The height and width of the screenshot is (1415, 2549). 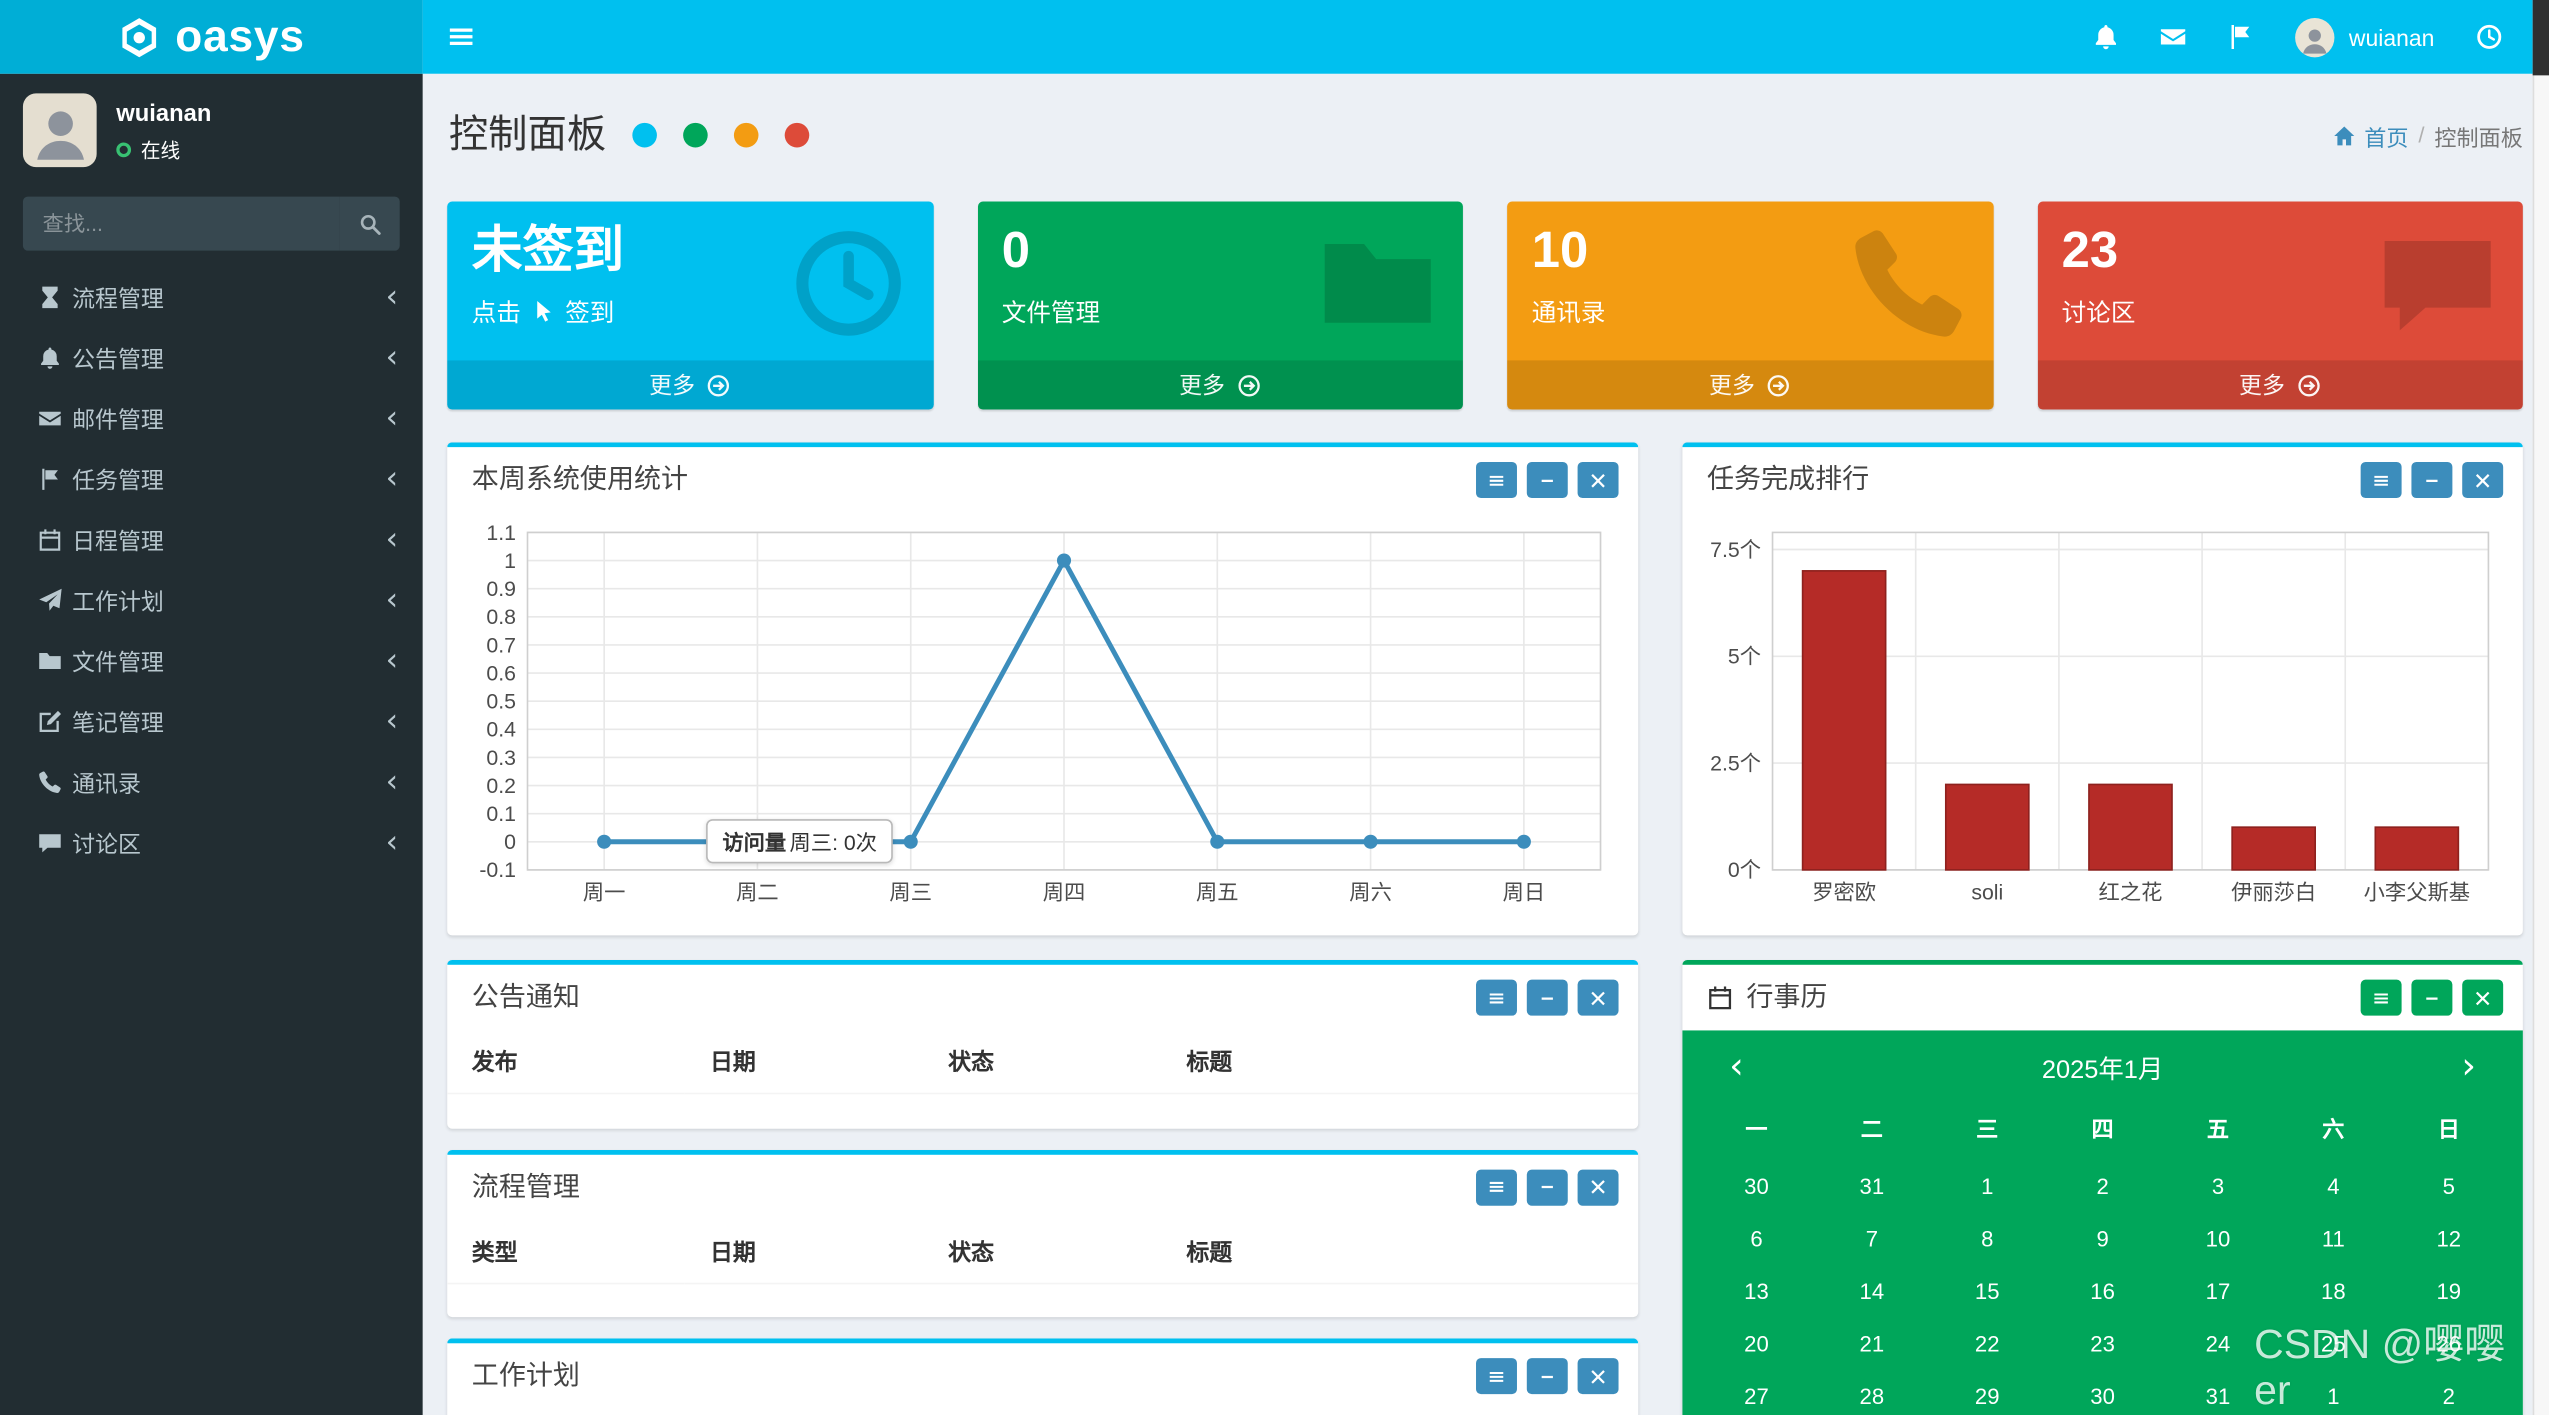 What do you see at coordinates (1756, 1238) in the screenshot?
I see `calendar-date: 6` at bounding box center [1756, 1238].